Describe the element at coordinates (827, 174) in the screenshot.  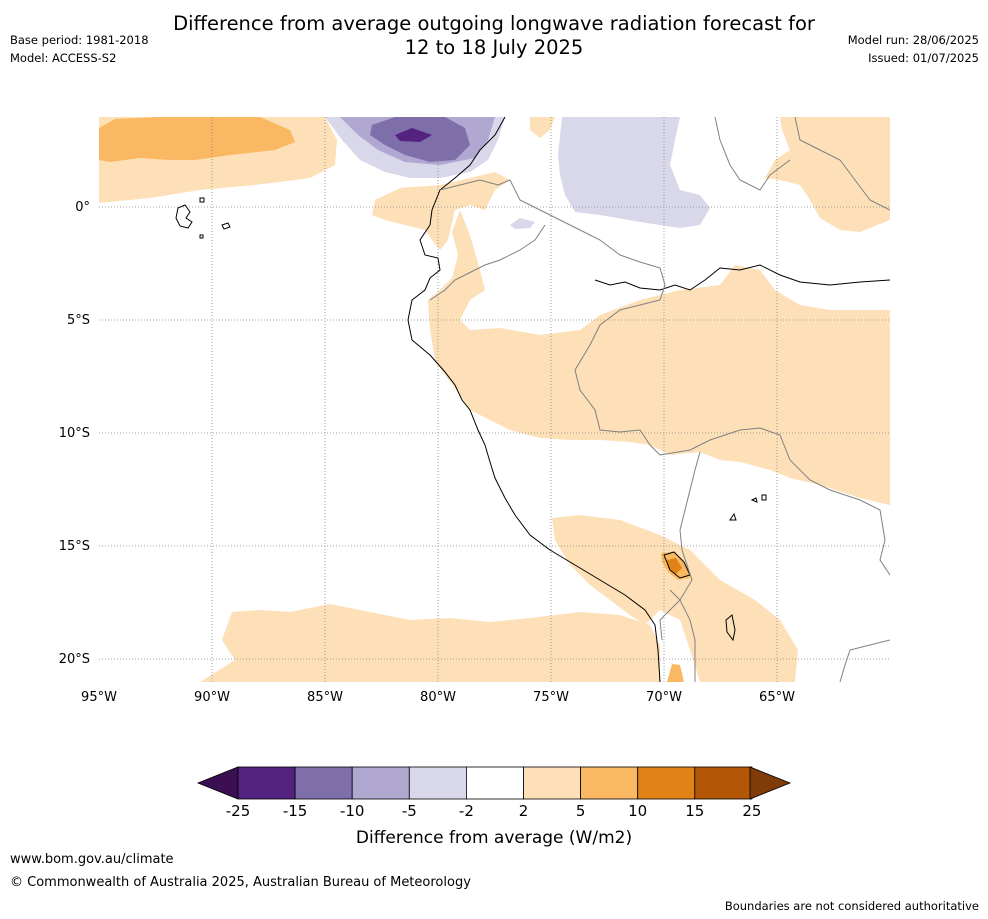
I see `contour-2-5-northeast` at that location.